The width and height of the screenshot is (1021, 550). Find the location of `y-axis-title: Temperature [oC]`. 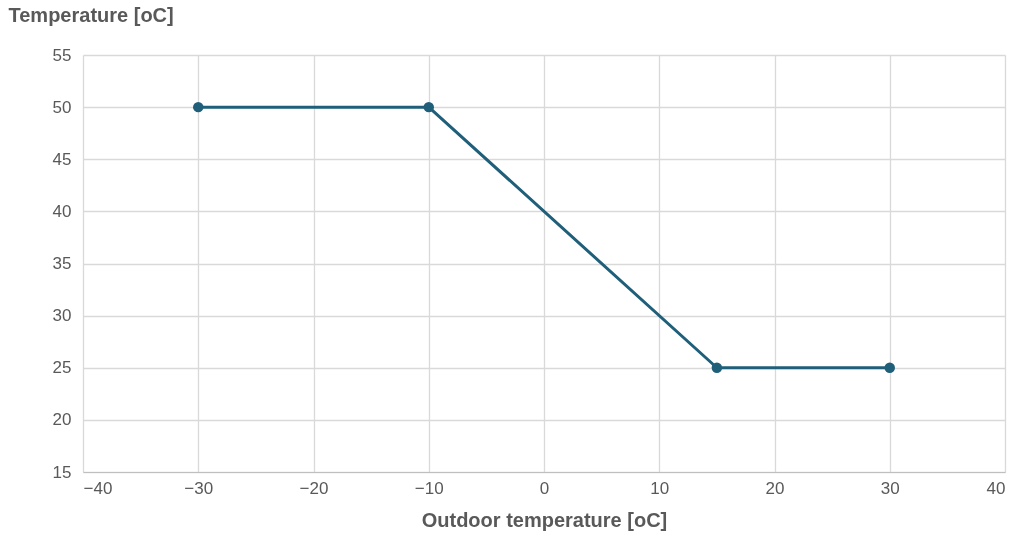

y-axis-title: Temperature [oC] is located at coordinates (91, 14).